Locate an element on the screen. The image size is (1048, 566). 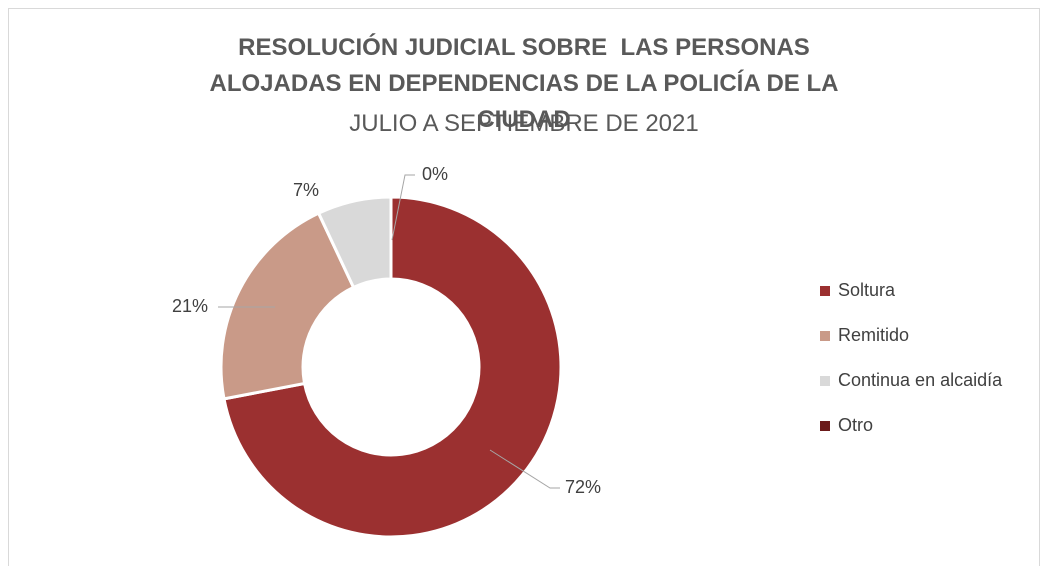
legend-label: Continua en alcaidía is located at coordinates (920, 380).